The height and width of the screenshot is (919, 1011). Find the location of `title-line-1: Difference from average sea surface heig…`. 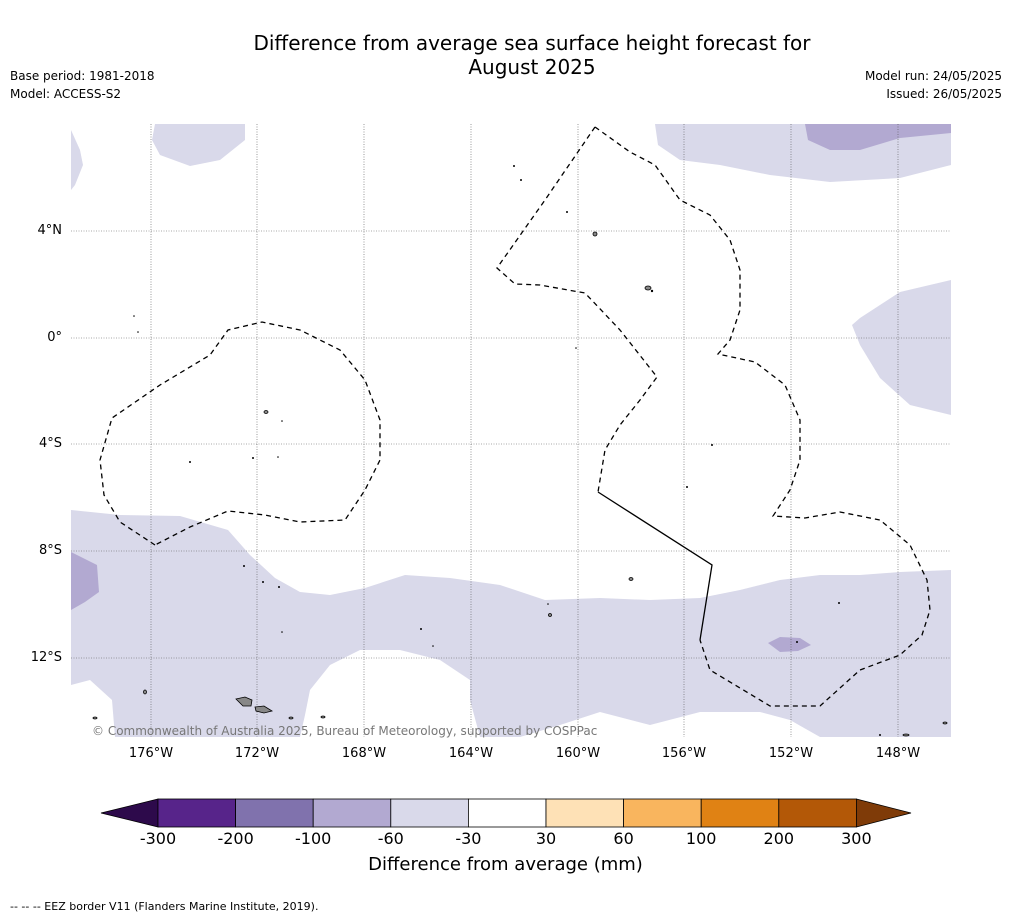

title-line-1: Difference from average sea surface heig… is located at coordinates (532, 43).